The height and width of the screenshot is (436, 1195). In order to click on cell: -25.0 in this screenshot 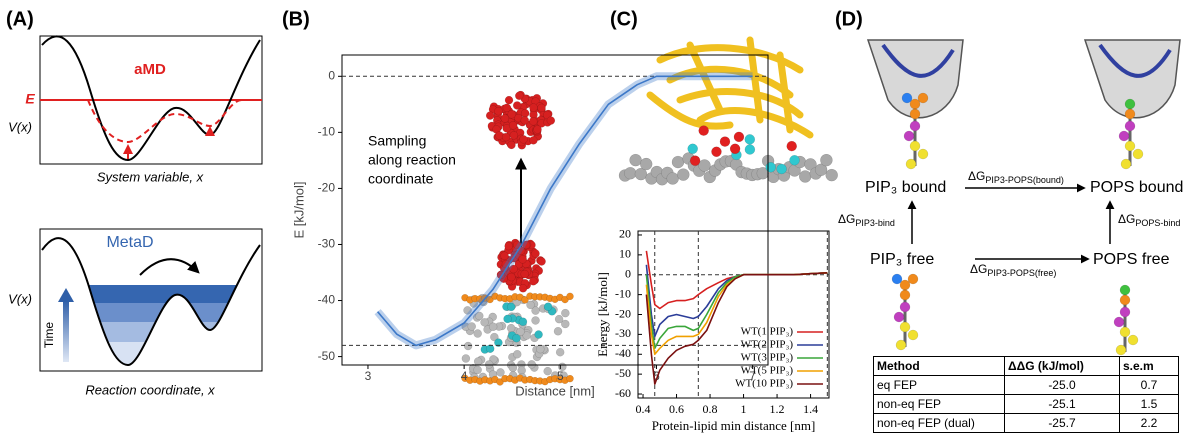, I will do `click(1062, 385)`.